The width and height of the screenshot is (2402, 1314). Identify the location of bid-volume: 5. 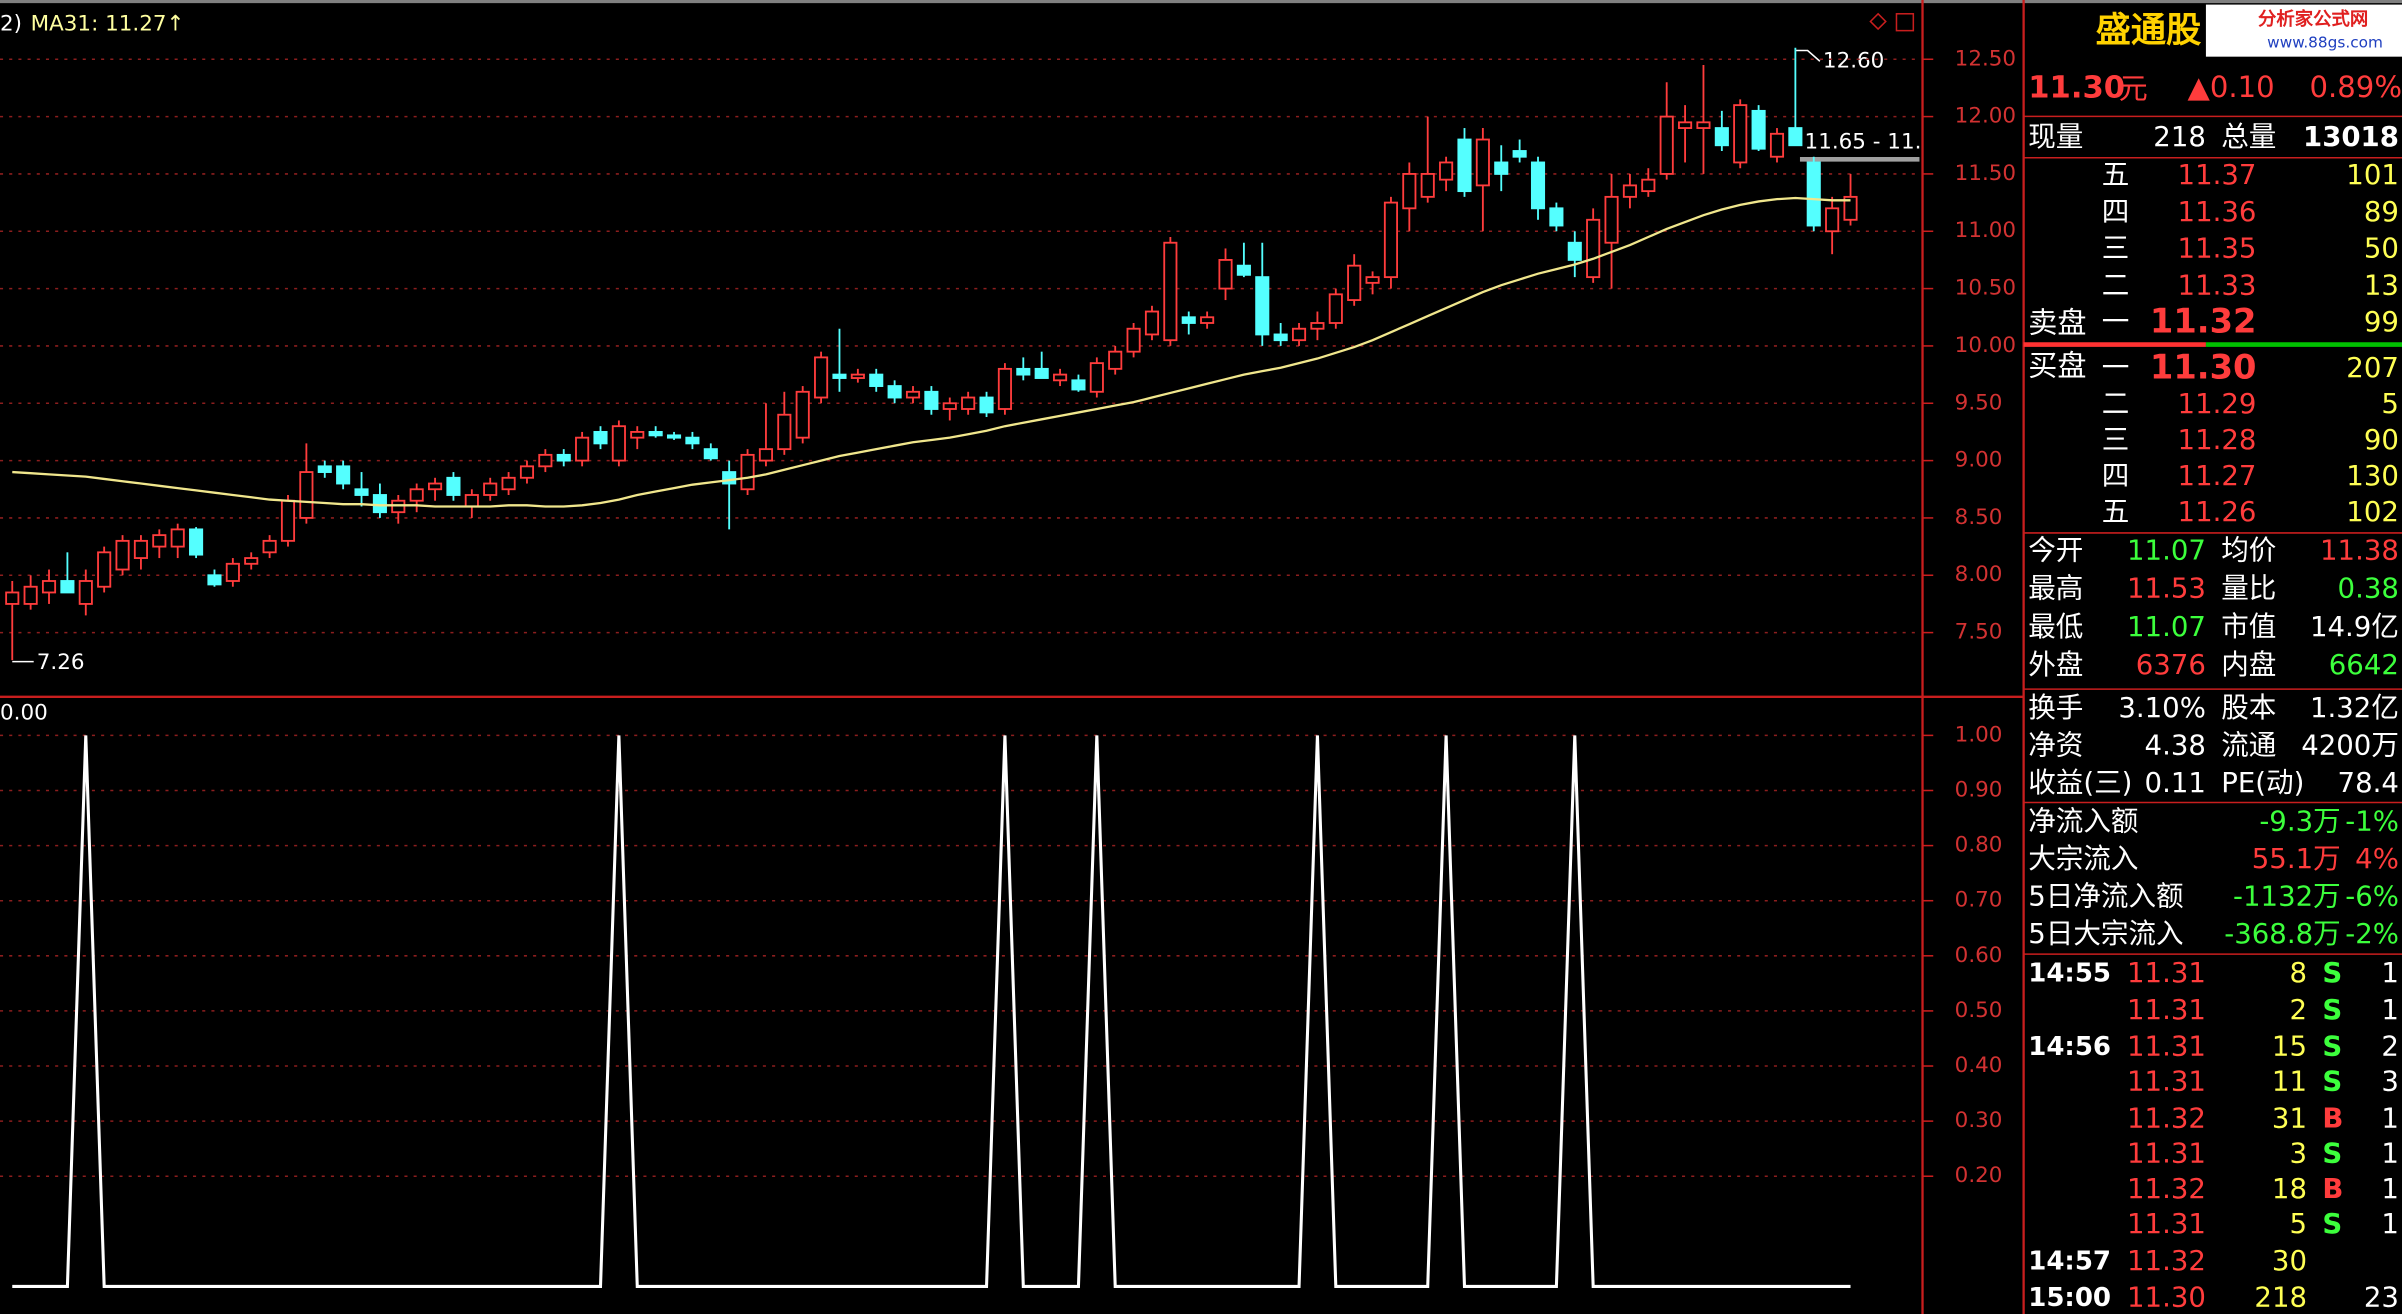
(2390, 403).